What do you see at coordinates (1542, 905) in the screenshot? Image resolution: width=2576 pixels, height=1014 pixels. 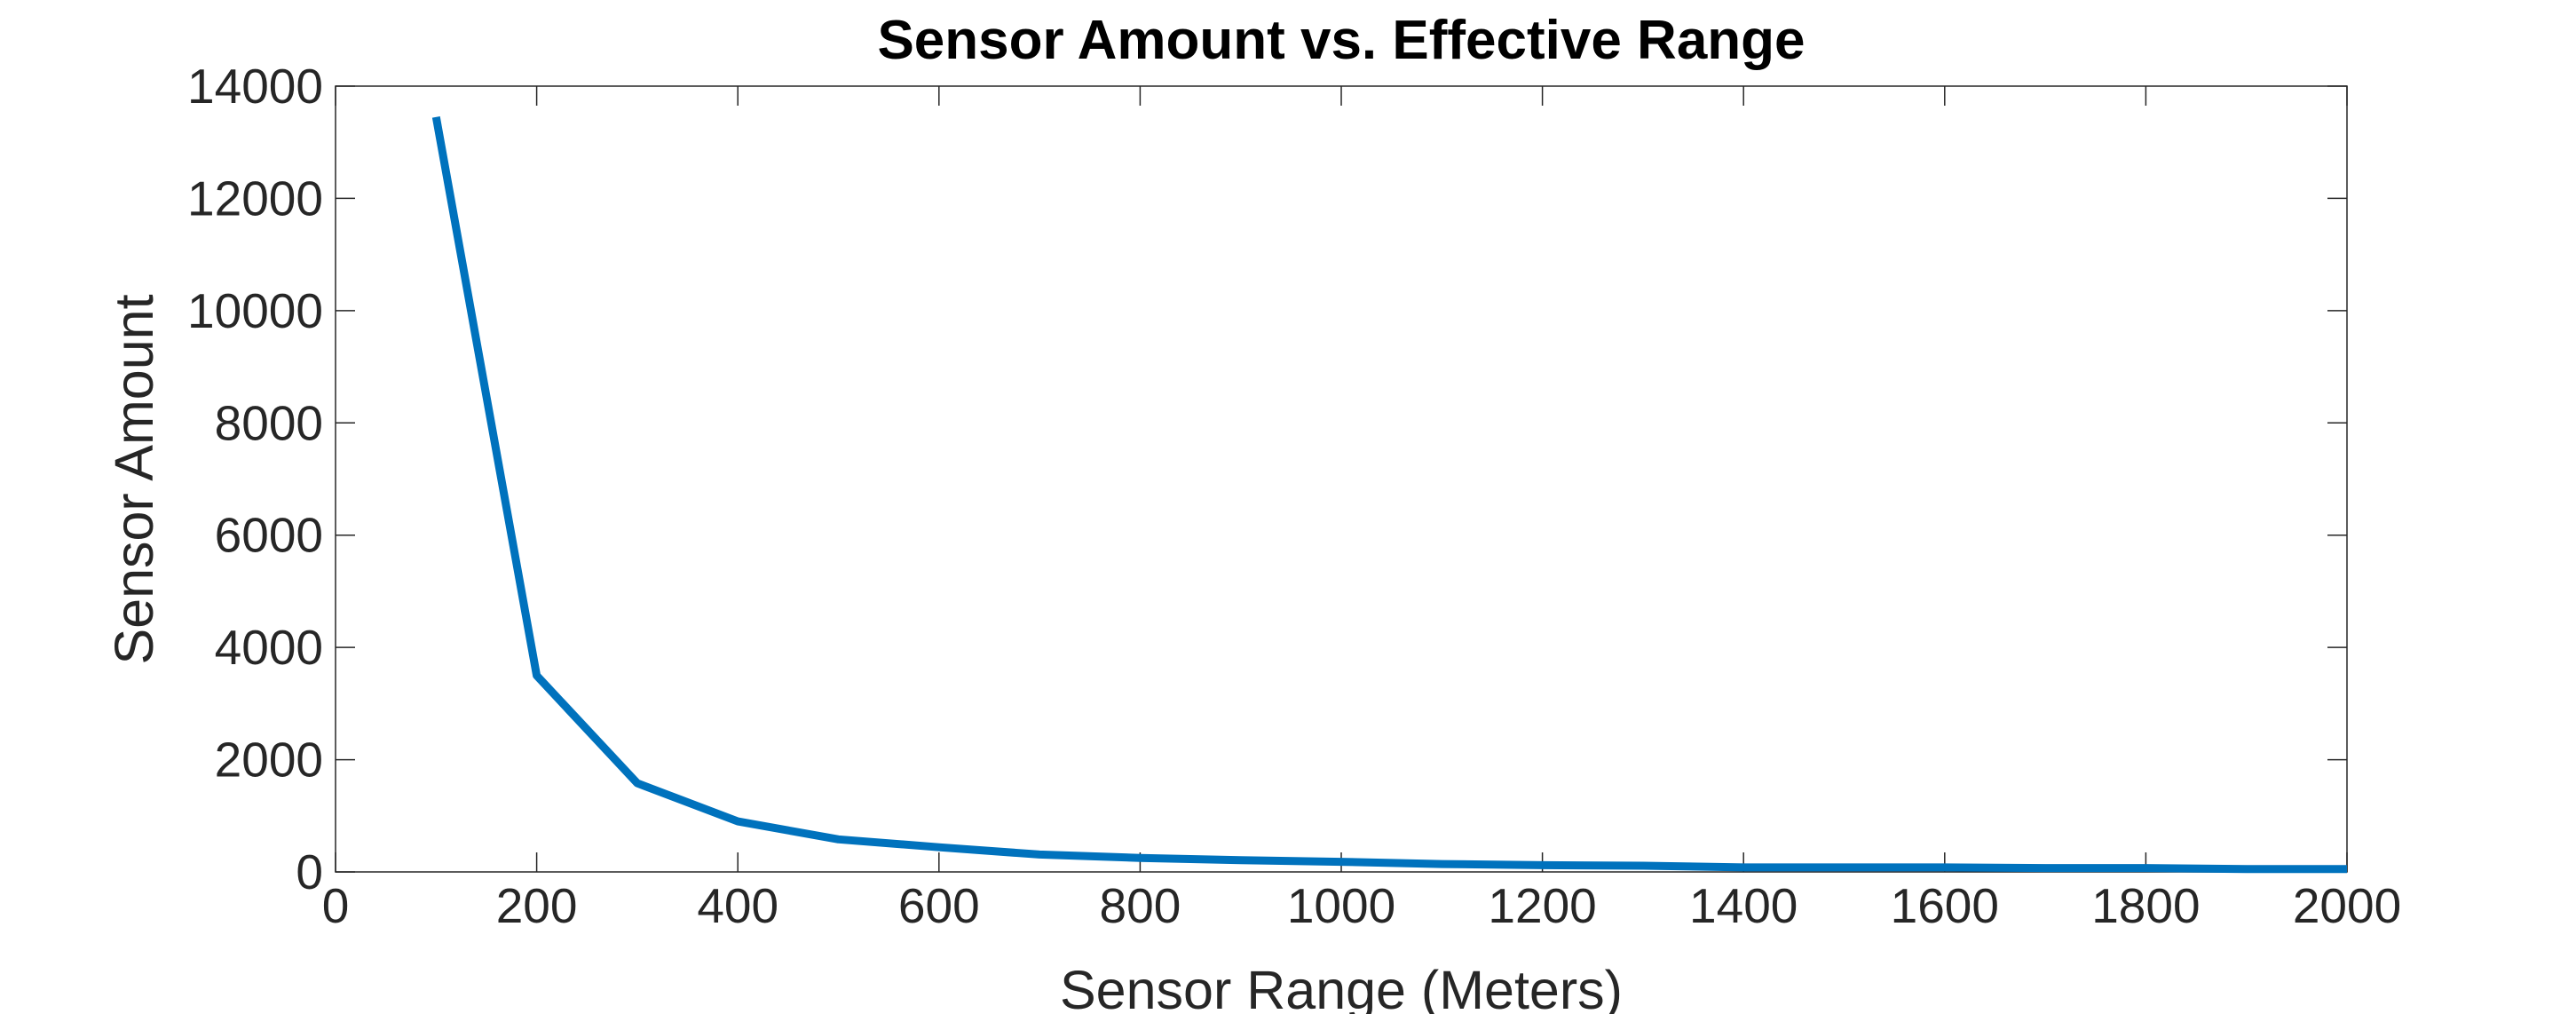 I see `x-tick-label: 1200` at bounding box center [1542, 905].